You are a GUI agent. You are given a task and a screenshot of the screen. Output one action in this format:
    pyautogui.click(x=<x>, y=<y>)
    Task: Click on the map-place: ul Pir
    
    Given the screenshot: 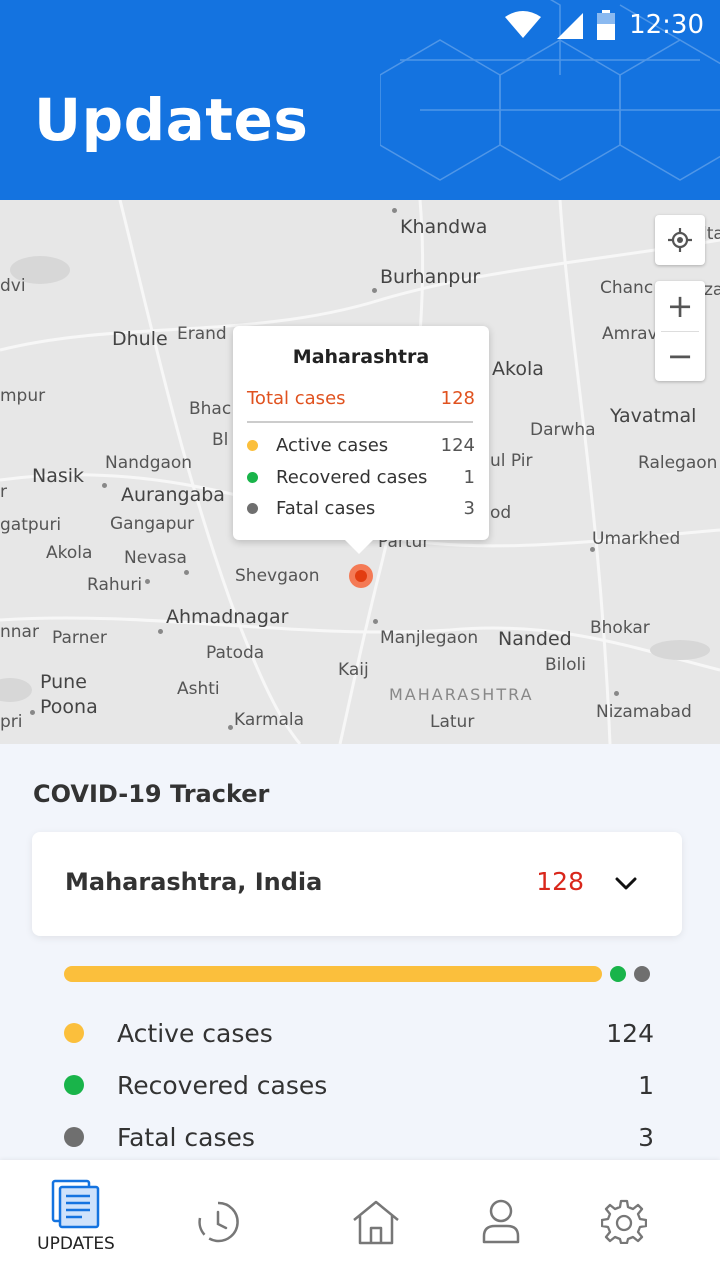 What is the action you would take?
    pyautogui.click(x=511, y=461)
    